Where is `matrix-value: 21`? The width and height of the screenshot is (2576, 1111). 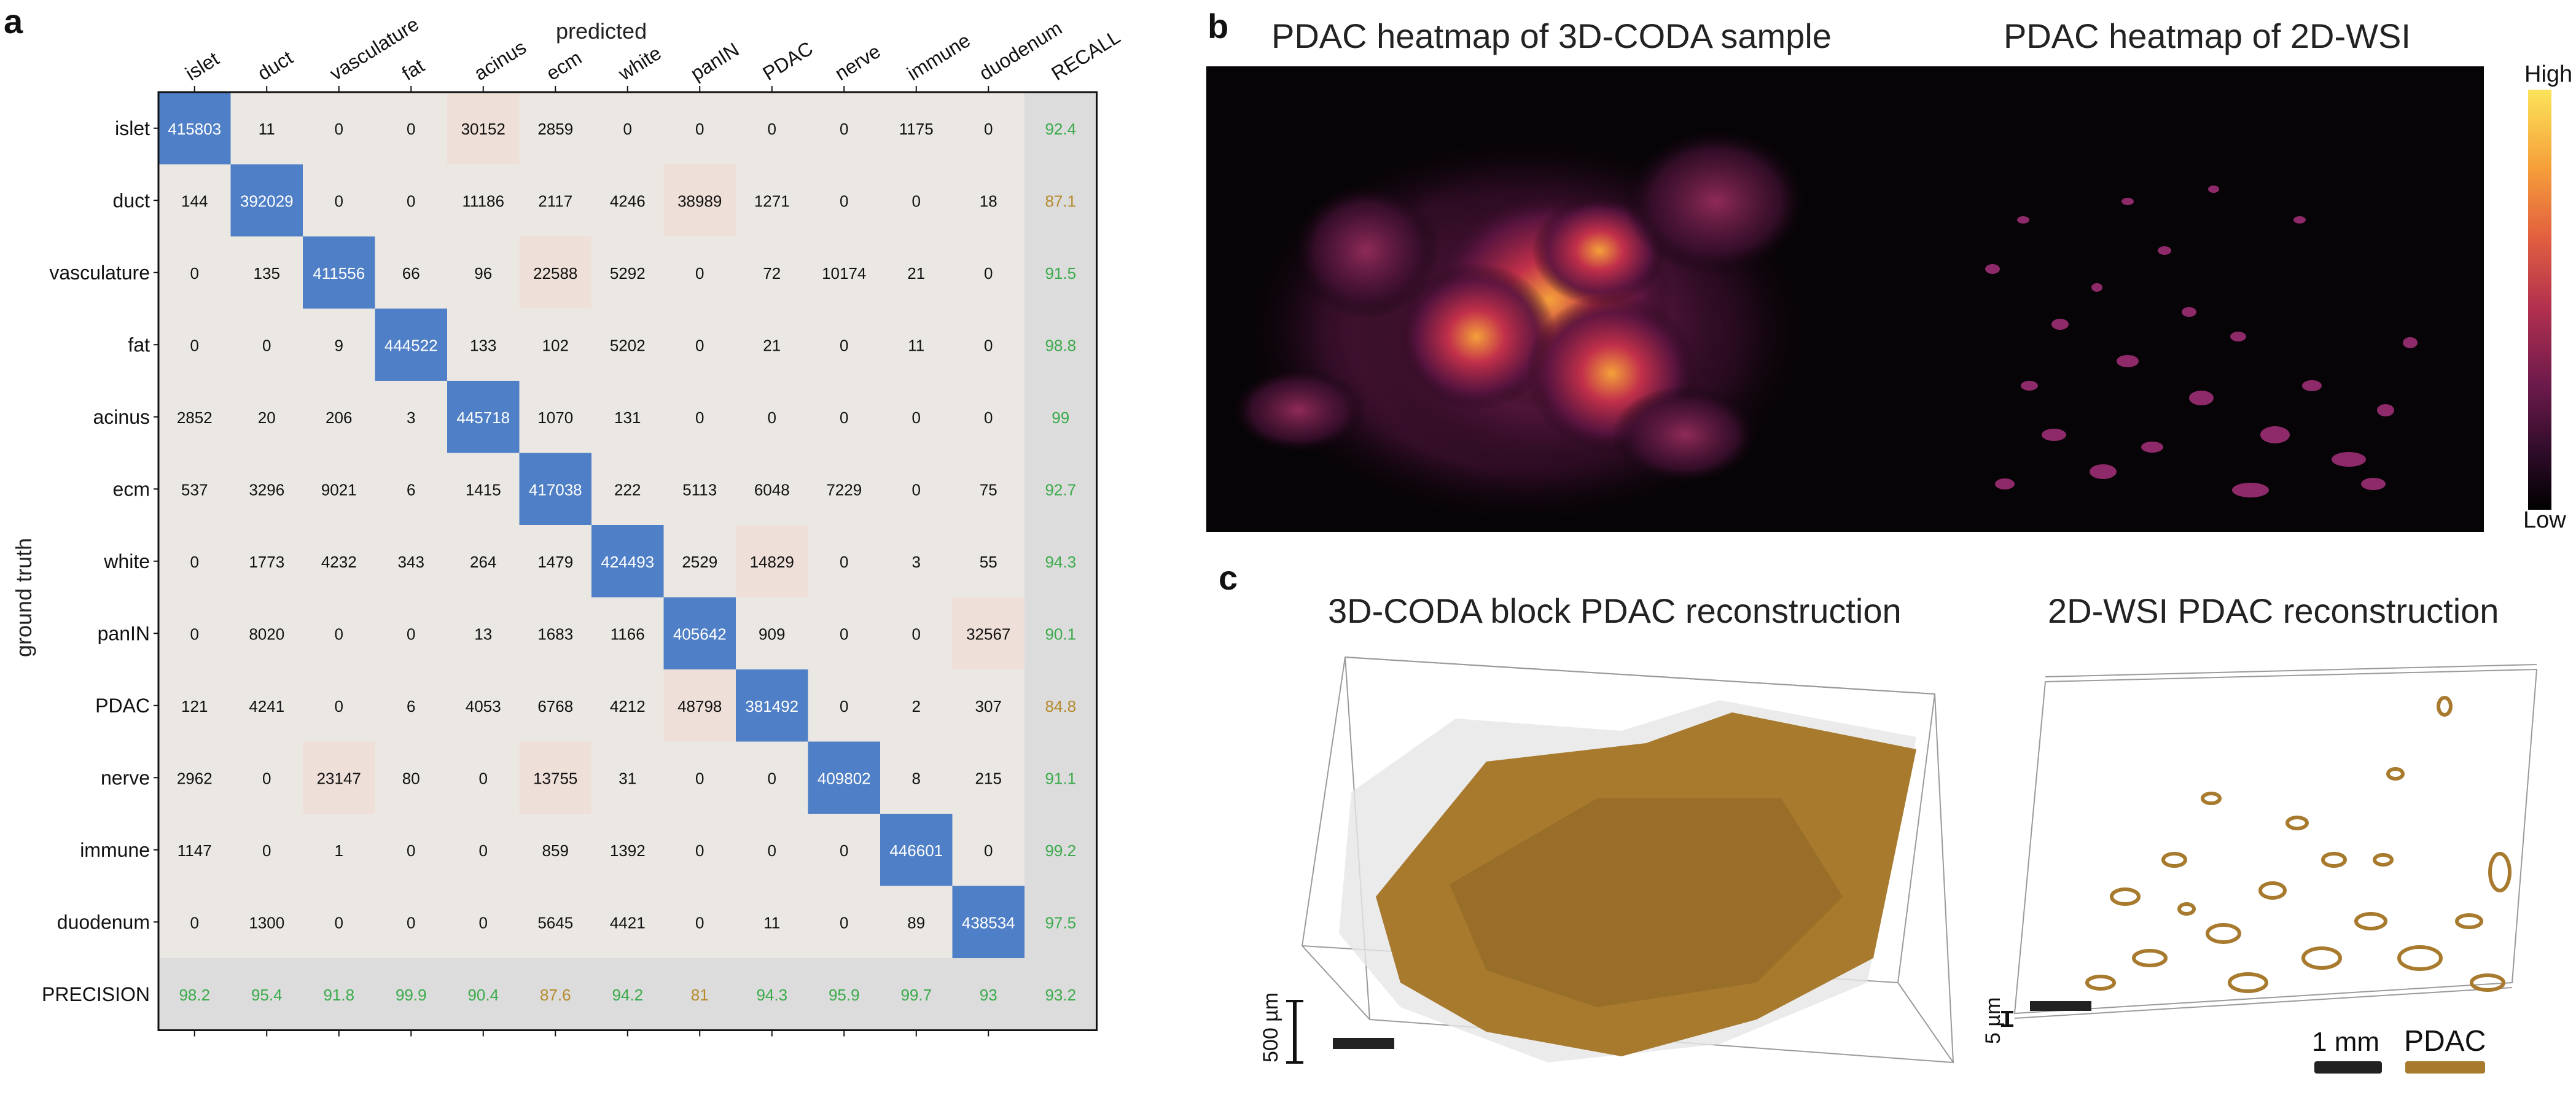 matrix-value: 21 is located at coordinates (772, 345).